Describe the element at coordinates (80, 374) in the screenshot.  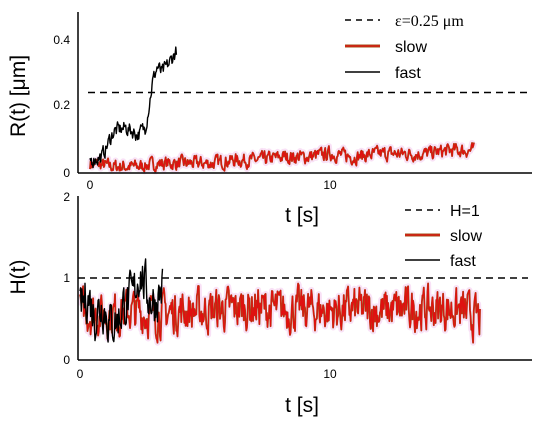
I see `h-x-tick-label-0: 0` at that location.